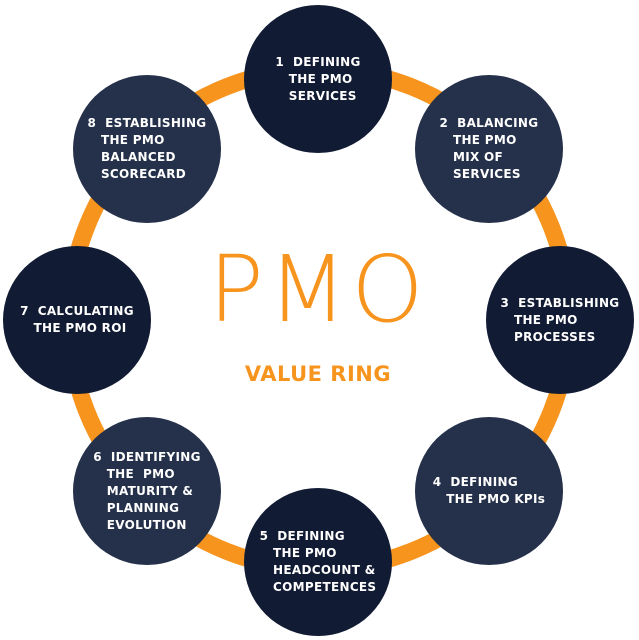 The image size is (639, 640). I want to click on step-1-label: 1 DEFINING THE PMO SERVICES, so click(318, 78).